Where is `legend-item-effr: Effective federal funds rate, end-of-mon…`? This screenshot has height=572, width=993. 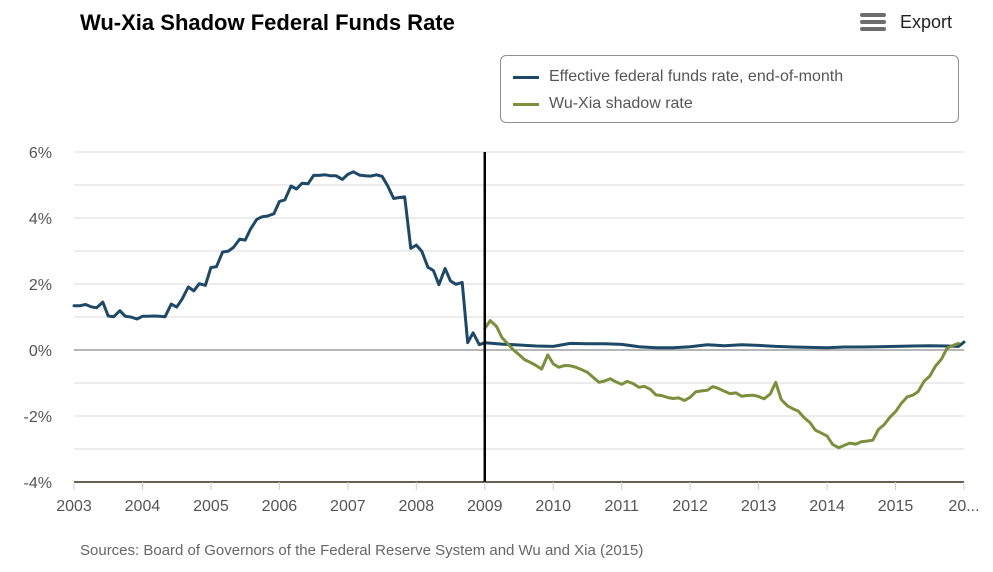 legend-item-effr: Effective federal funds rate, end-of-mon… is located at coordinates (678, 77).